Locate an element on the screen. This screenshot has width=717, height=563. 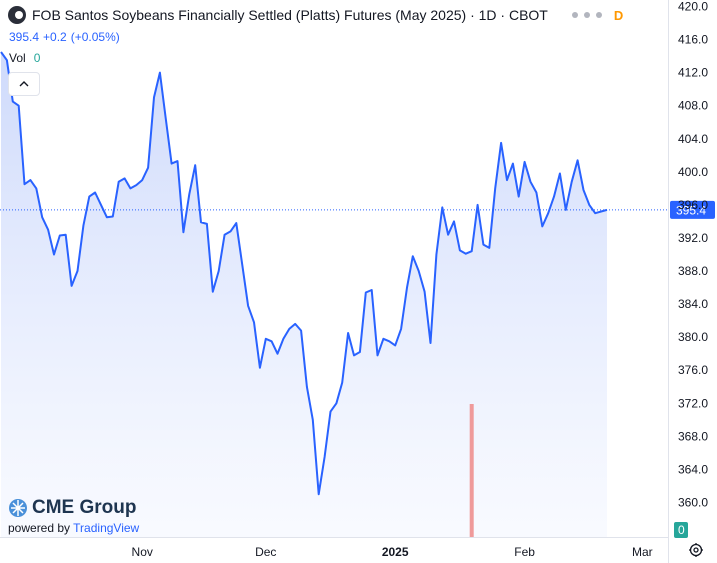
volume-readout: Vol 0 is located at coordinates (24, 58).